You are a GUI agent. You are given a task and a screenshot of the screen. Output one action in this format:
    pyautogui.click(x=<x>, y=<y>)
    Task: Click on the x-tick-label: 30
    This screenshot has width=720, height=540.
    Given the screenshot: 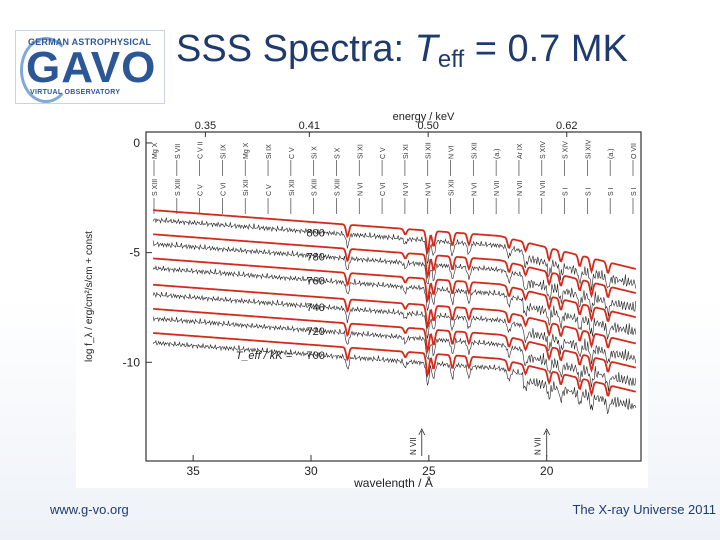 What is the action you would take?
    pyautogui.click(x=311, y=471)
    